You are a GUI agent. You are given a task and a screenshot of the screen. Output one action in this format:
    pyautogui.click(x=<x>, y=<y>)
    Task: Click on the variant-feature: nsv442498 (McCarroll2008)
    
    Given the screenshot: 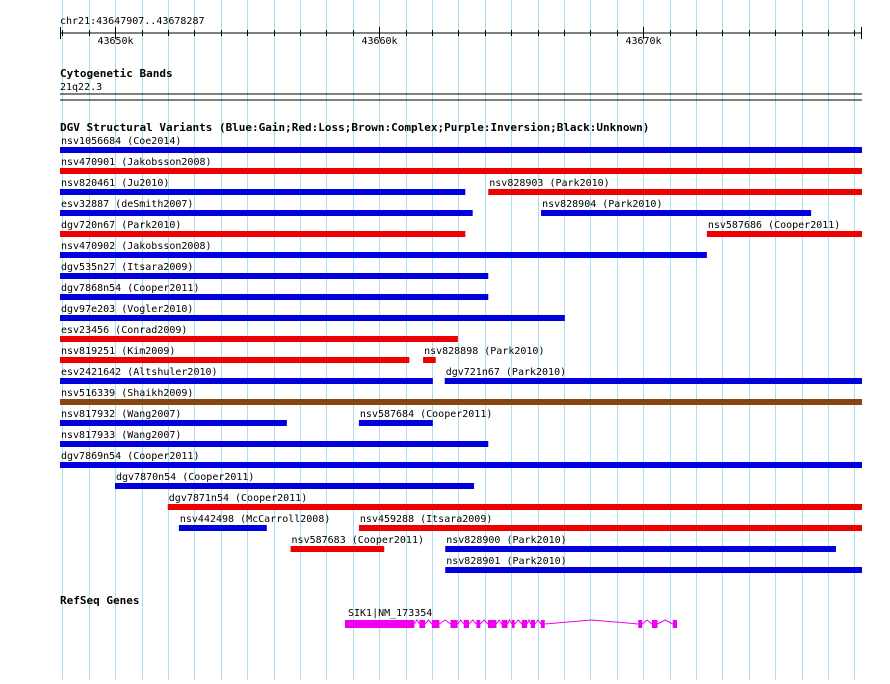 What is the action you would take?
    pyautogui.click(x=254, y=522)
    